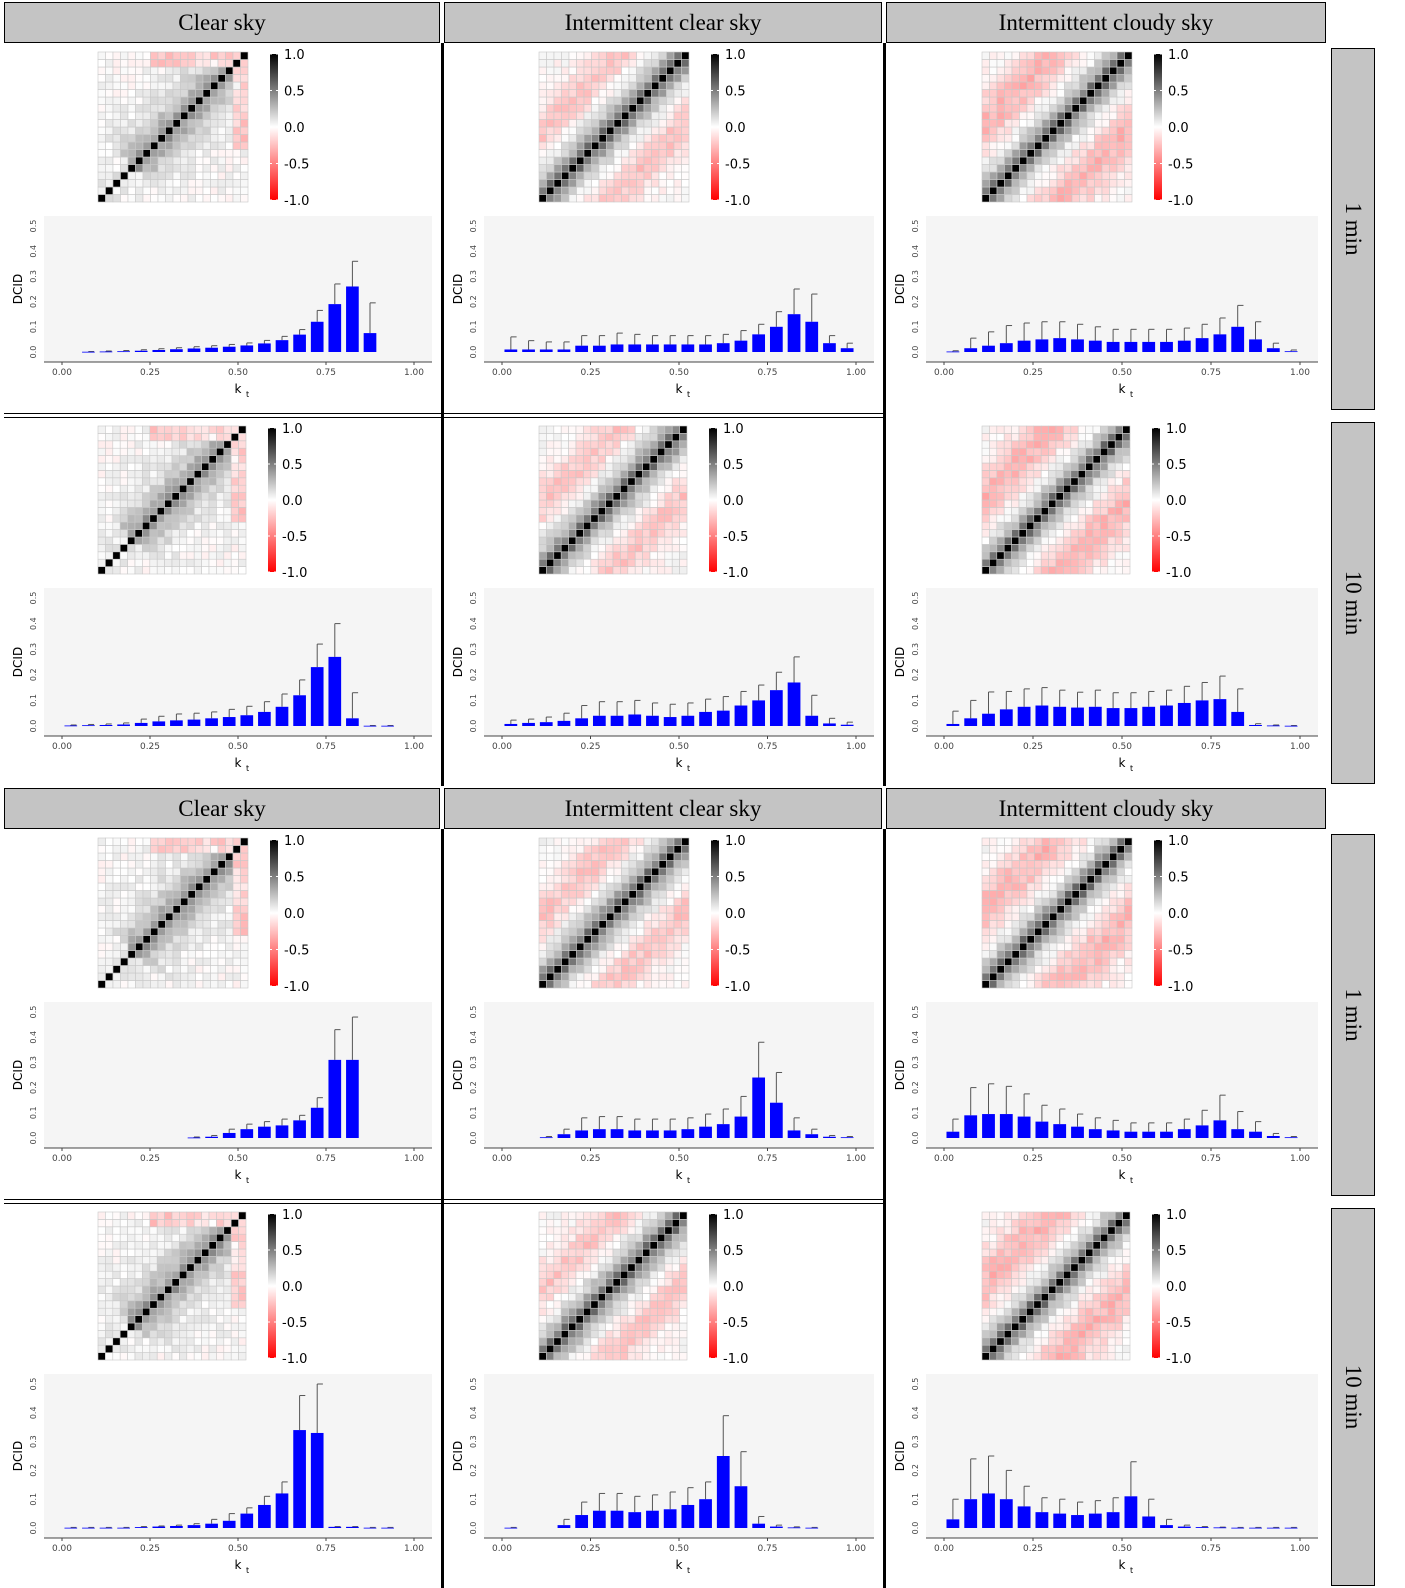 This screenshot has width=1405, height=1588. What do you see at coordinates (247, 768) in the screenshot?
I see `x-axis-label-subscript: t` at bounding box center [247, 768].